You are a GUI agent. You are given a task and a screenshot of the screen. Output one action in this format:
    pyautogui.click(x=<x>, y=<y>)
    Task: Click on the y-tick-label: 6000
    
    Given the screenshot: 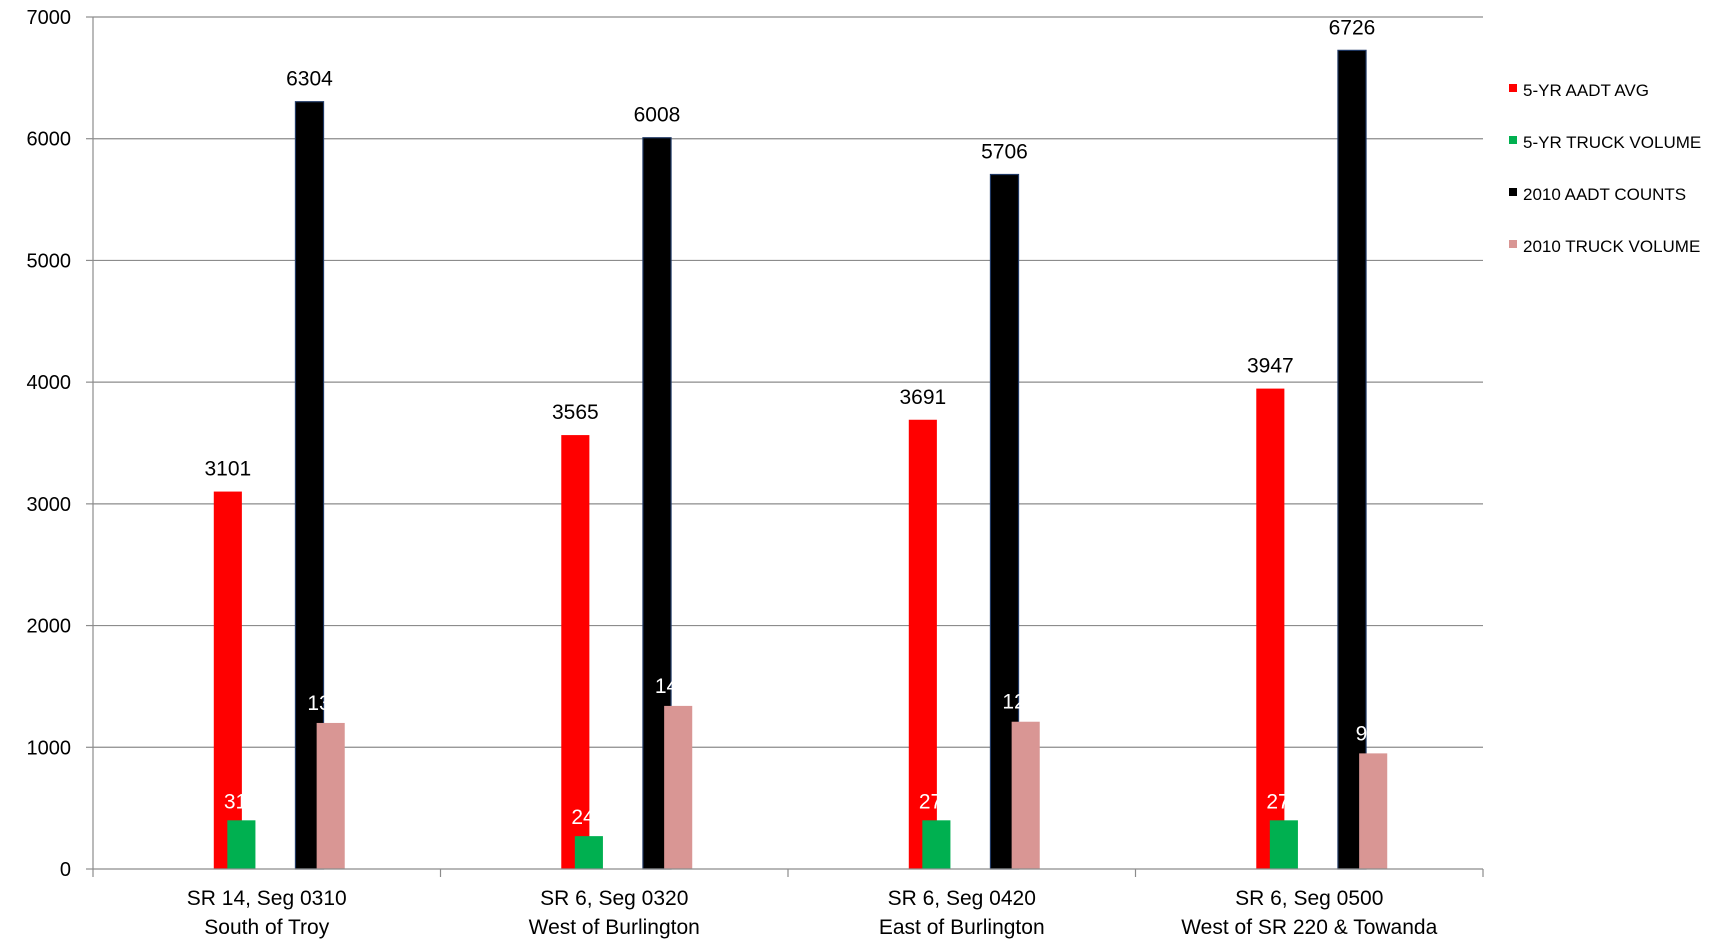 What is the action you would take?
    pyautogui.click(x=49, y=140)
    